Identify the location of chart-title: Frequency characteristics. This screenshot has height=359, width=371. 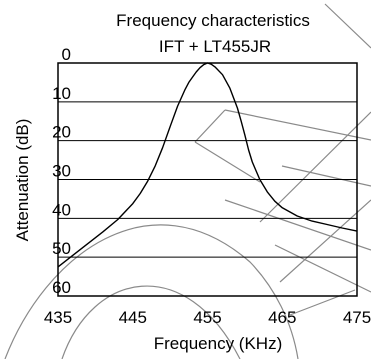
(213, 20).